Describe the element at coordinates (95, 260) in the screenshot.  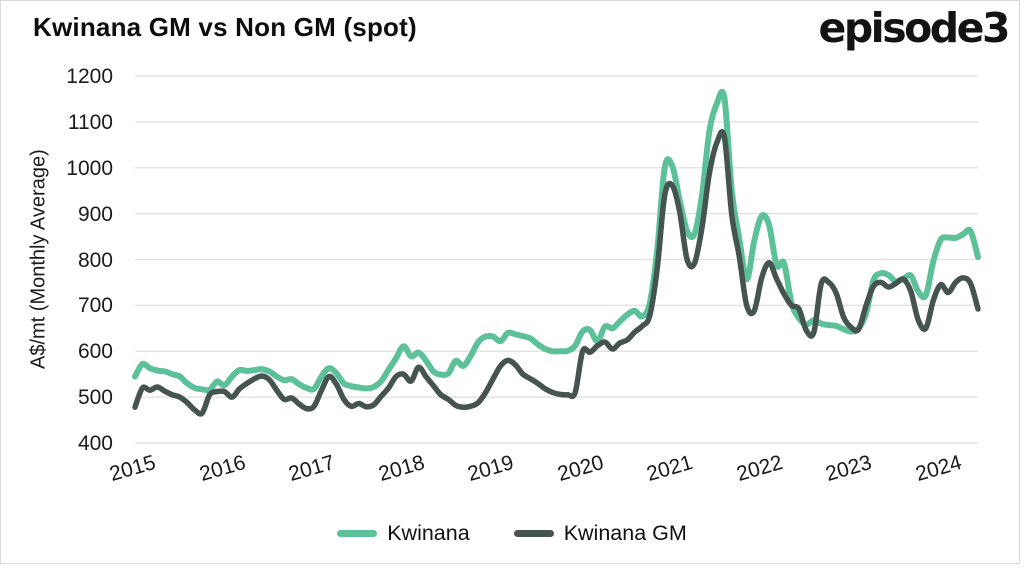
I see `y-tick-label-800: 800` at that location.